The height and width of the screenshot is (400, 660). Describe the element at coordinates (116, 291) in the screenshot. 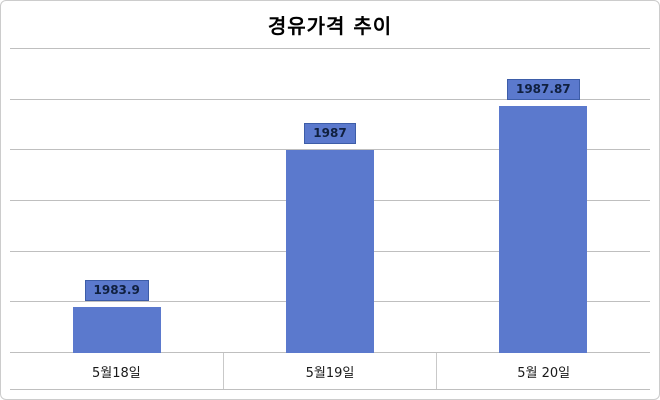

I see `bar-value-label: 1983.9` at that location.